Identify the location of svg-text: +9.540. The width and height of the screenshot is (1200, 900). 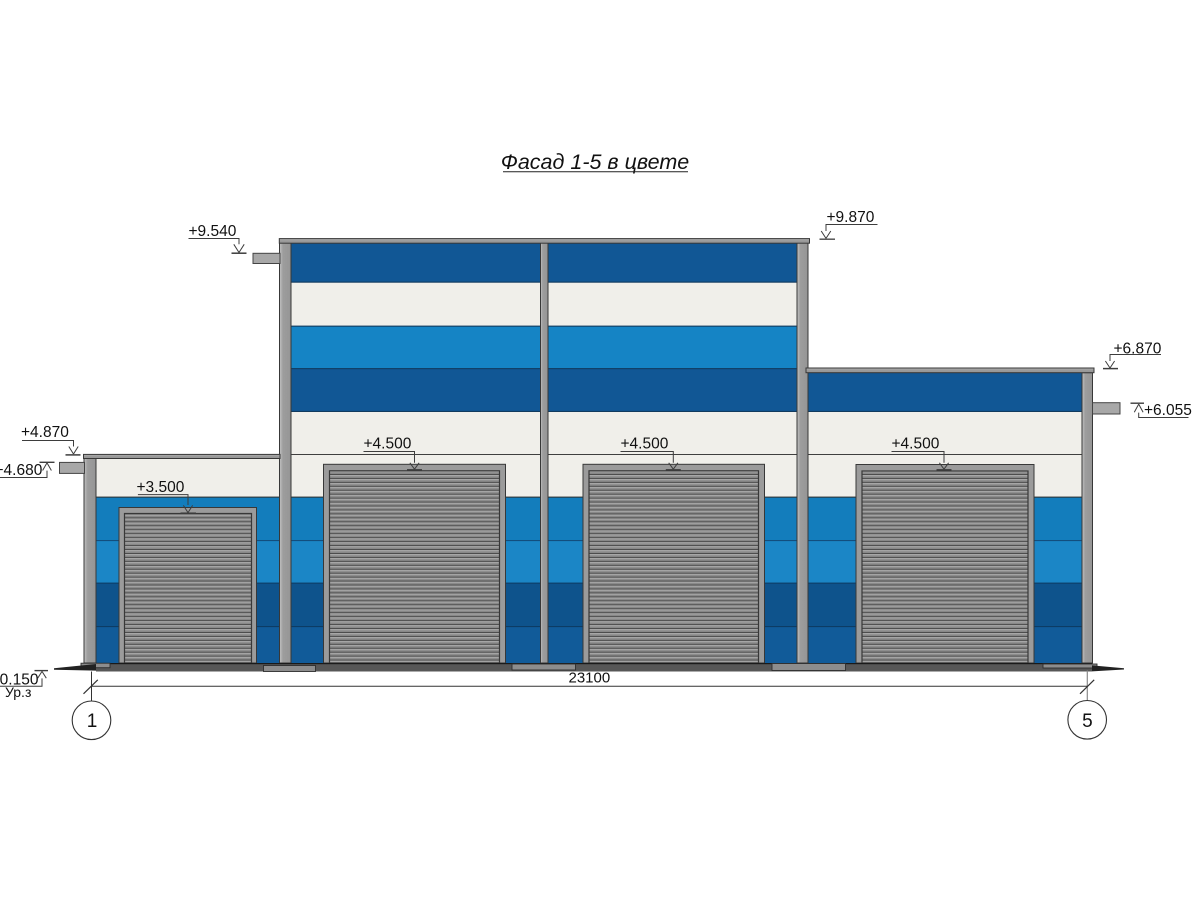
(213, 231).